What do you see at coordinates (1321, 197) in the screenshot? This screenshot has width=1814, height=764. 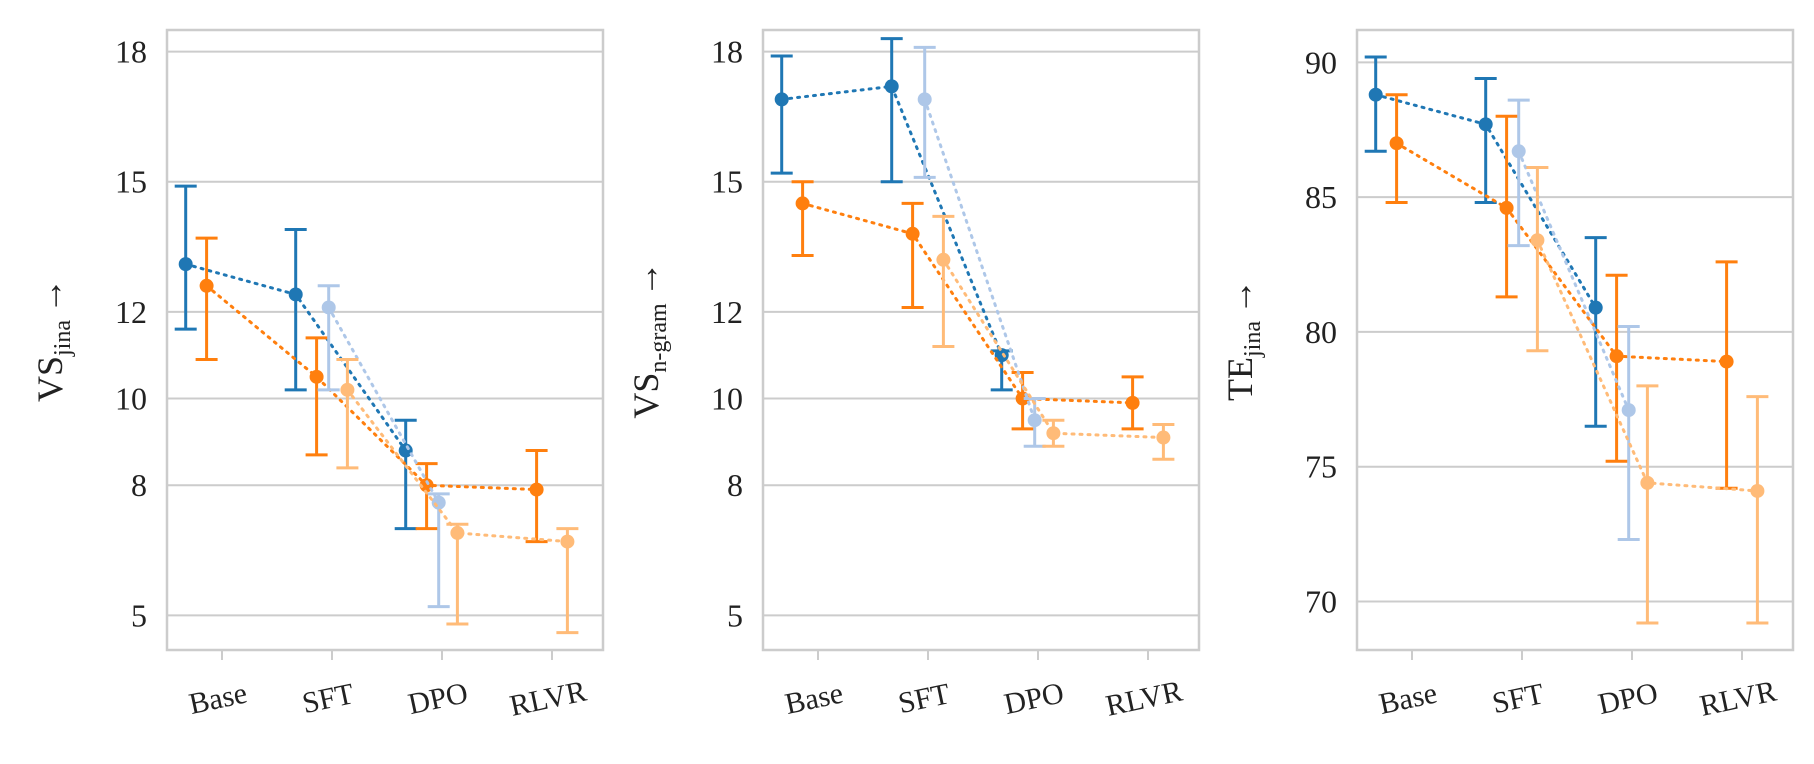 I see `y-tick-label: 85` at bounding box center [1321, 197].